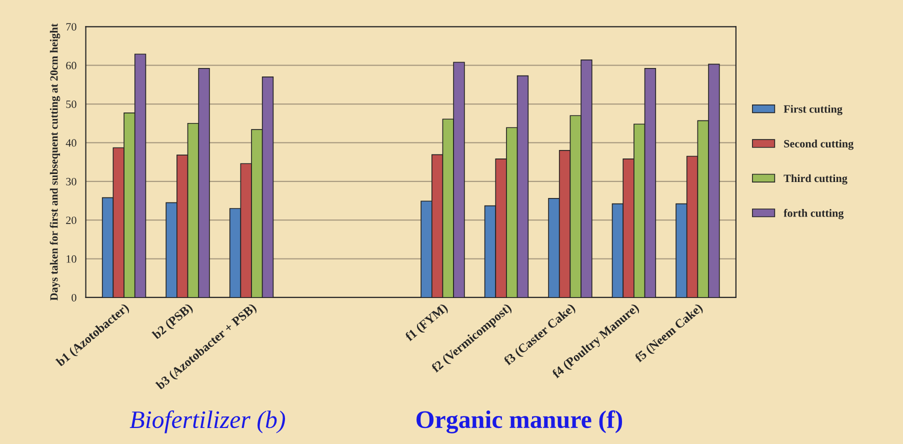  I want to click on y-tick-label: 50, so click(71, 104).